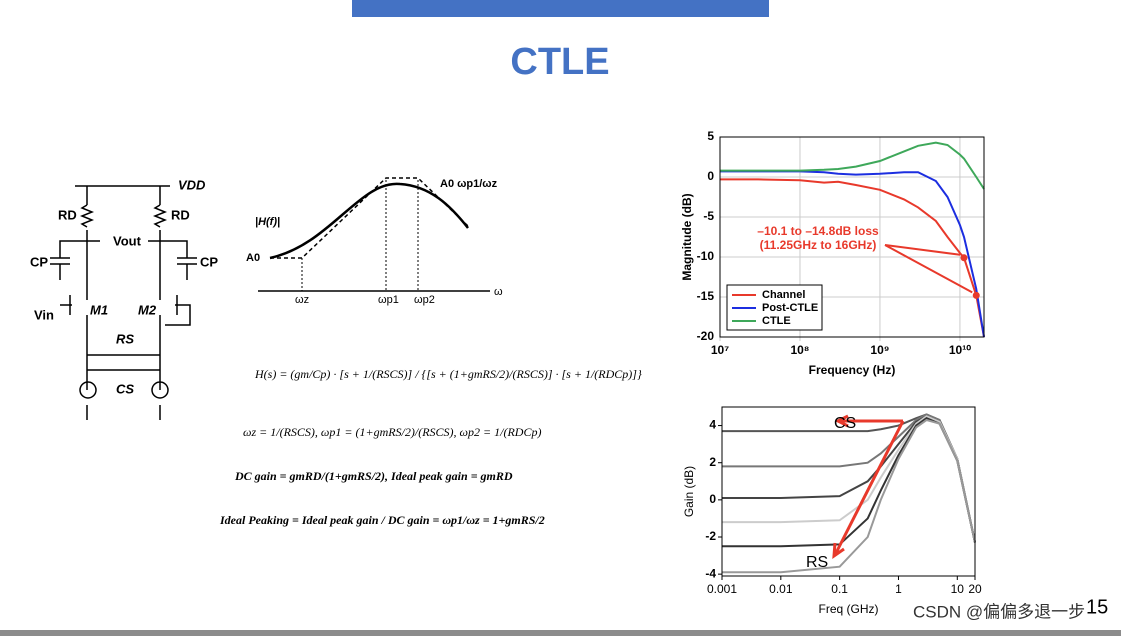  Describe the element at coordinates (388, 300) in the screenshot. I see `label: ωp1` at that location.